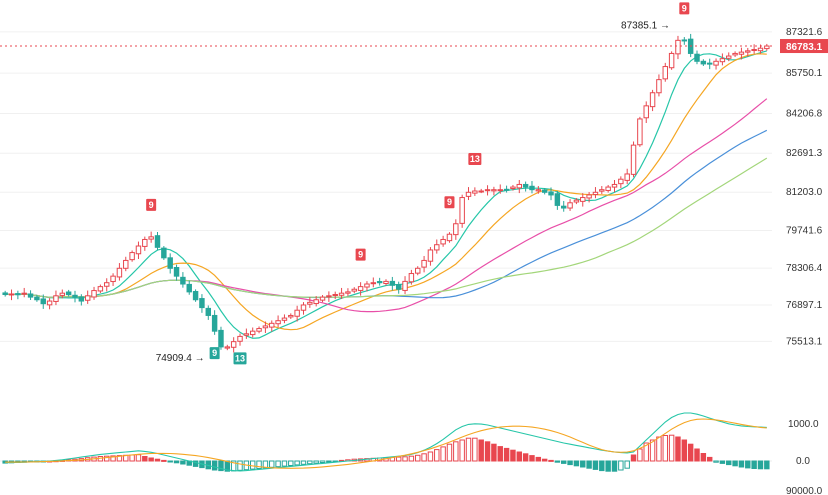 This screenshot has width=828, height=495. I want to click on min-price-annotation: 74909.4 →, so click(180, 358).